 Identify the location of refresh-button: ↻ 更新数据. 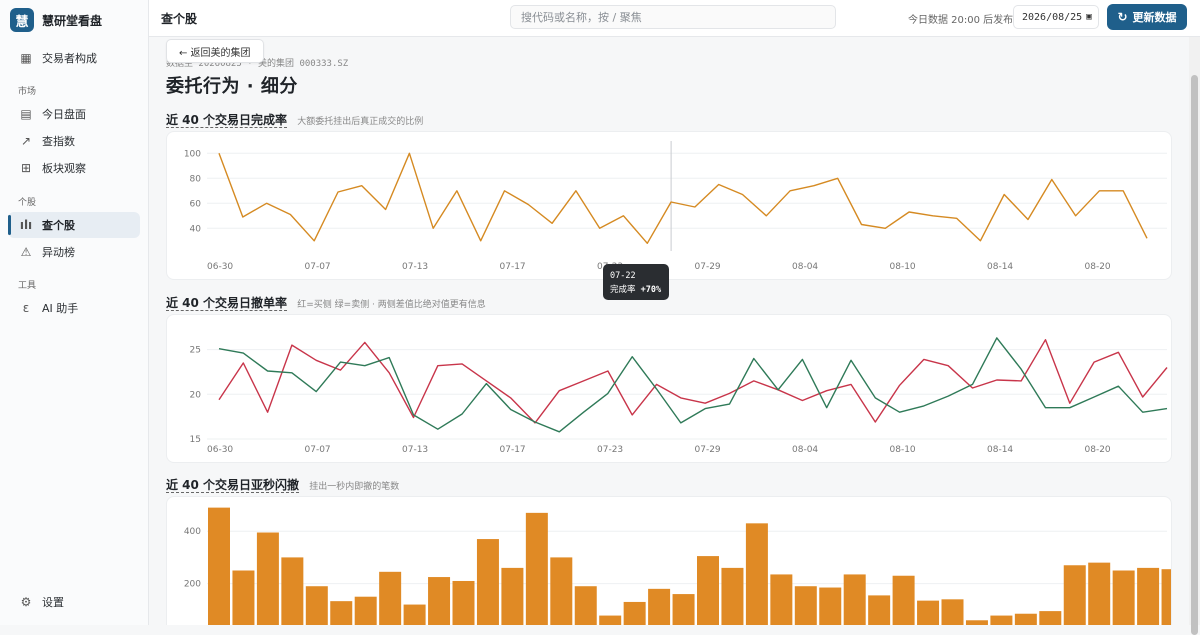
(1147, 17).